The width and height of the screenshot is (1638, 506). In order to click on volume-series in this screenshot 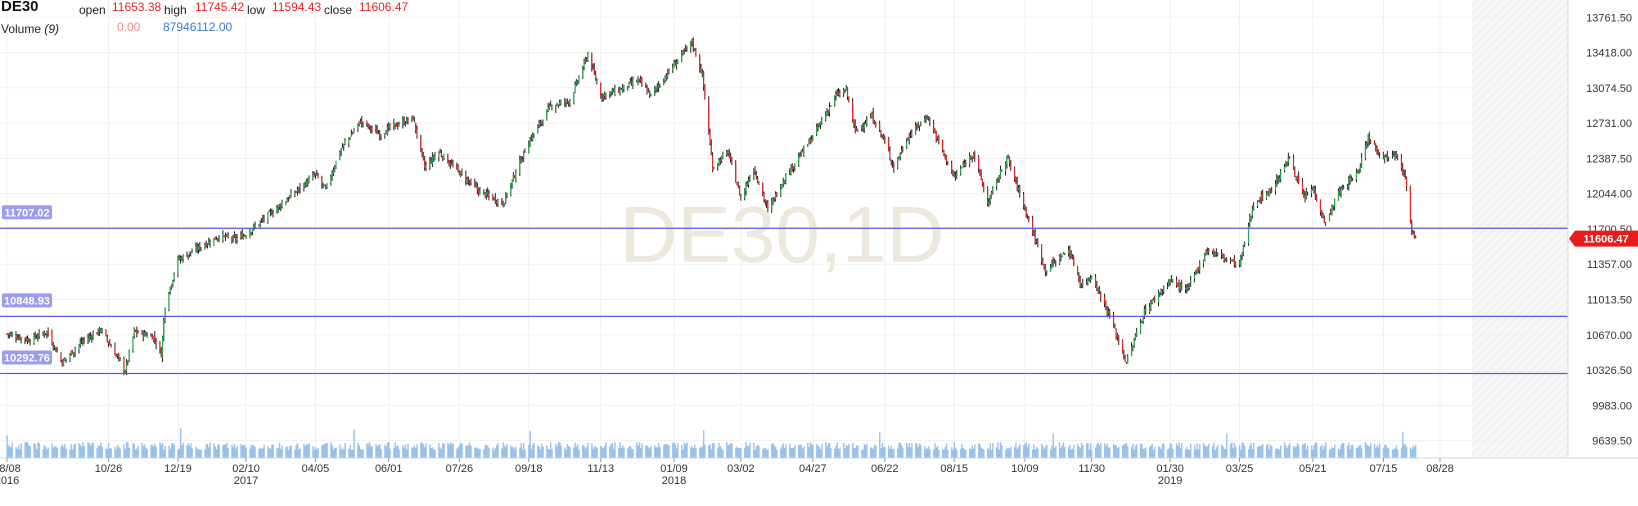, I will do `click(711, 443)`.